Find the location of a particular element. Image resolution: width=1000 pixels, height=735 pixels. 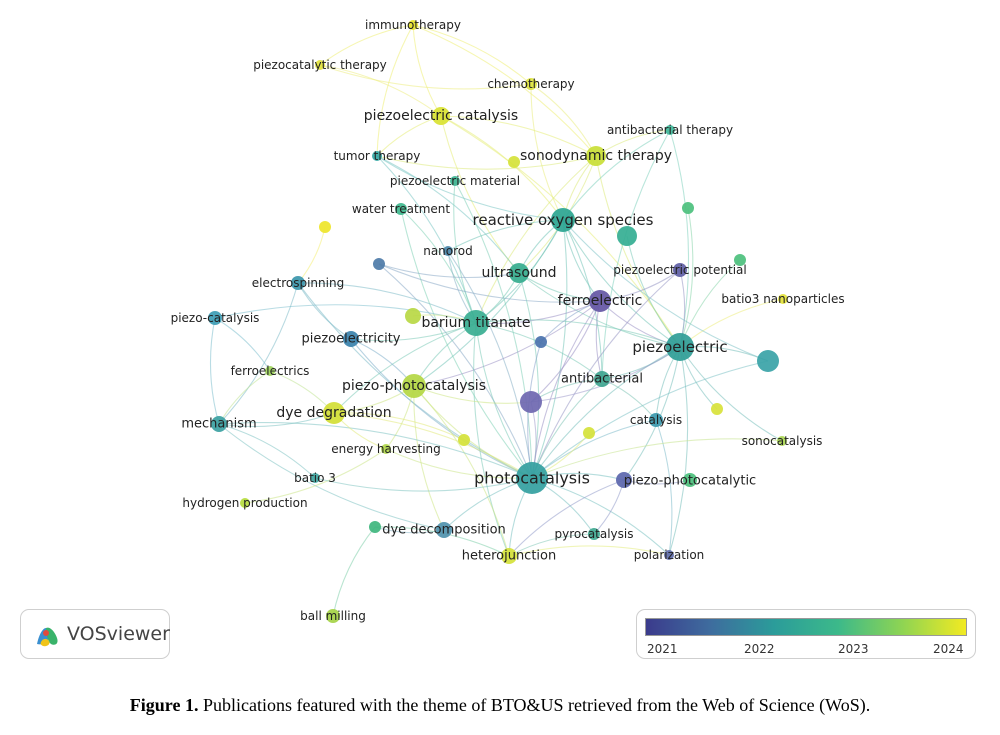

node-piezoelectric-material is located at coordinates (455, 181).